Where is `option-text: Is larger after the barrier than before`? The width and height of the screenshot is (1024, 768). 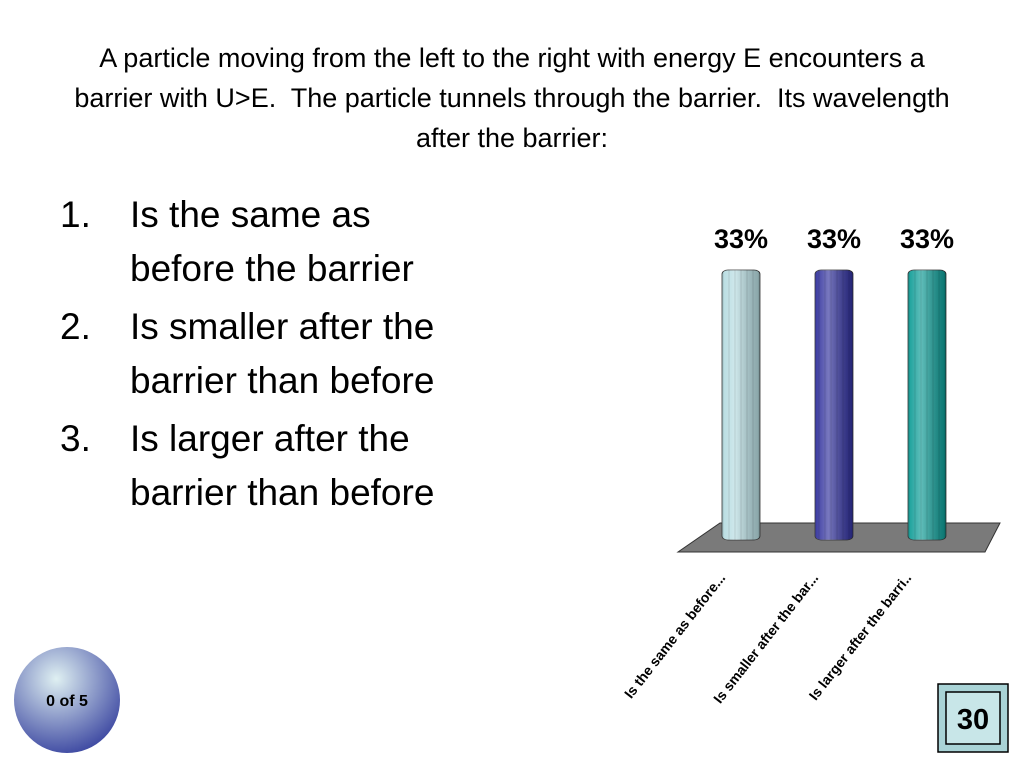
option-text: Is larger after the barrier than before is located at coordinates (282, 465).